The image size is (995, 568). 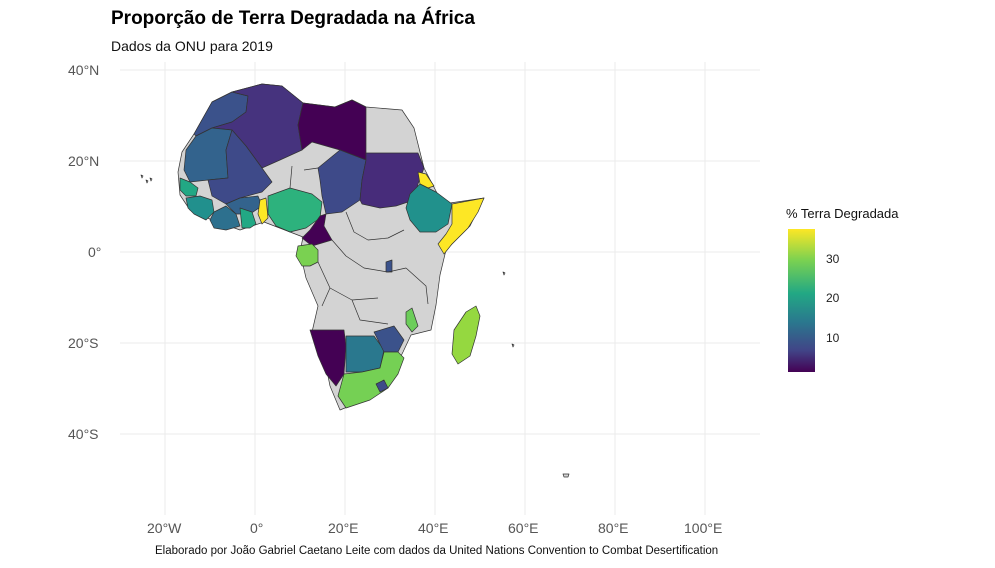 What do you see at coordinates (95, 252) in the screenshot?
I see `y-label-0: 0°` at bounding box center [95, 252].